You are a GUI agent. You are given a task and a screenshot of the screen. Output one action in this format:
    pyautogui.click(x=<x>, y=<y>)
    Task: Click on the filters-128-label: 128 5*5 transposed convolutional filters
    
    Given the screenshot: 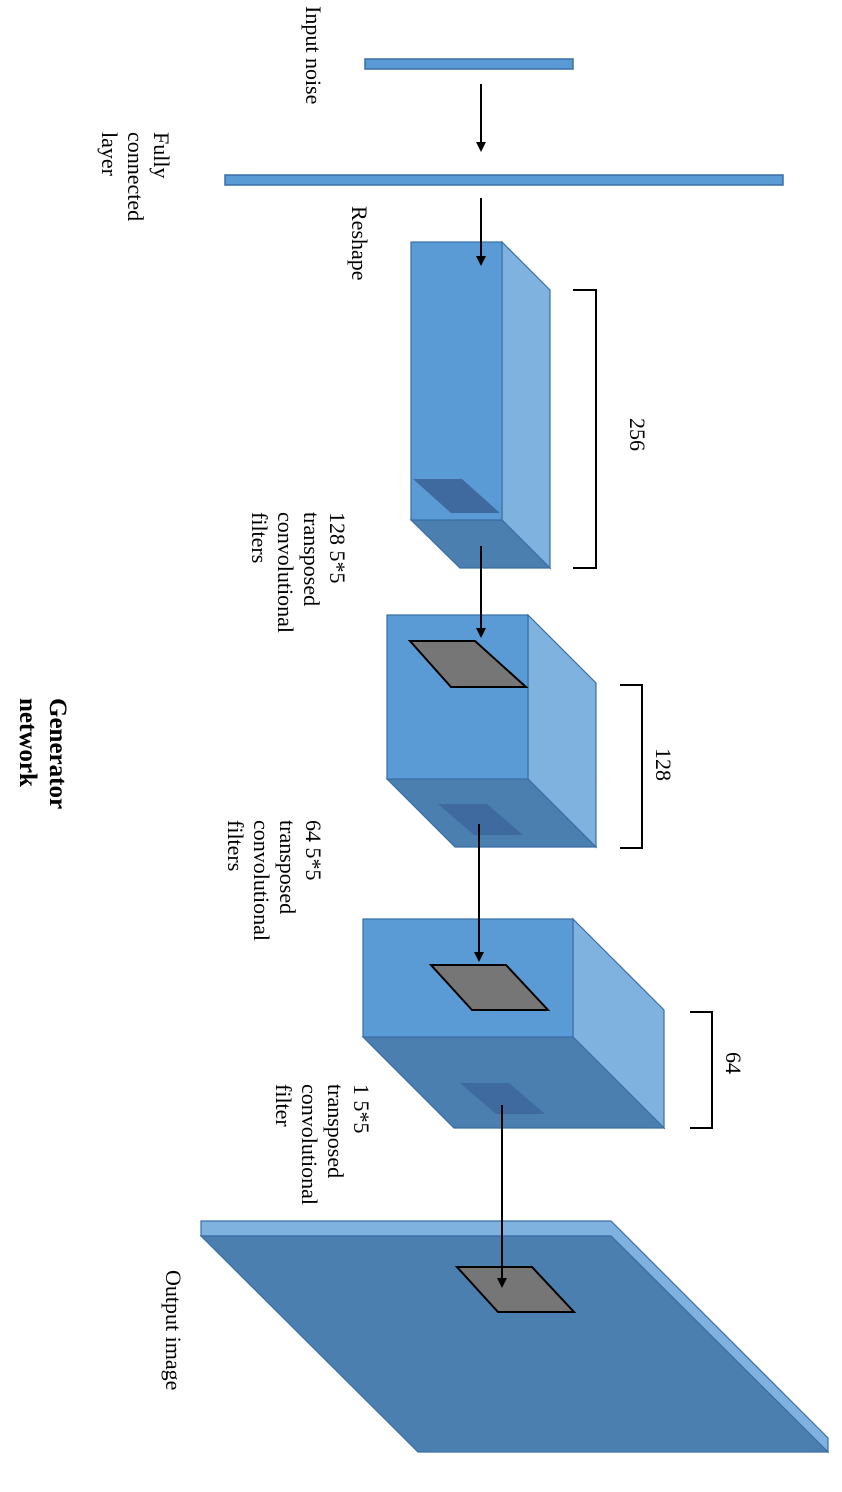 What is the action you would take?
    pyautogui.click(x=298, y=572)
    